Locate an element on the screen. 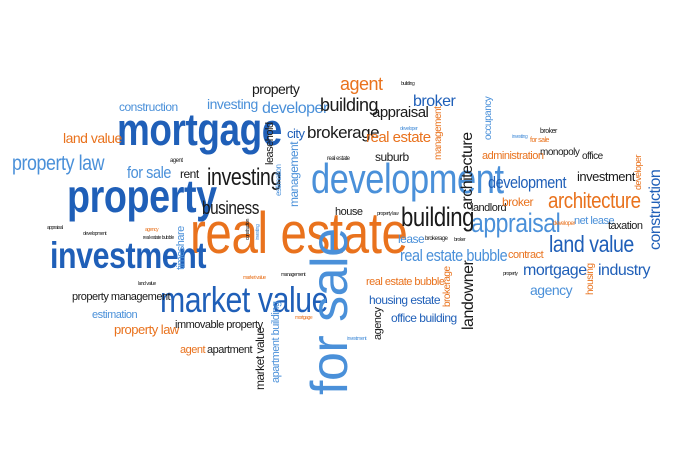 The image size is (679, 452). word-business-mid: business is located at coordinates (230, 208).